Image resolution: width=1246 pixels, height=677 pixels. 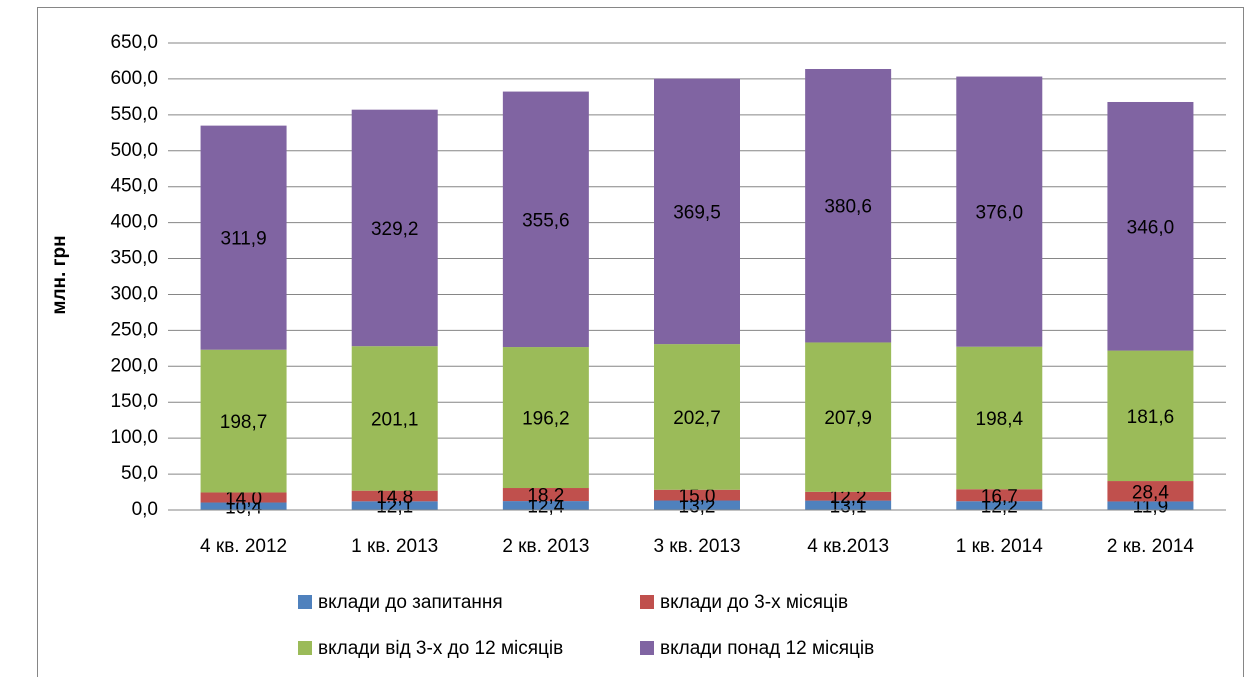 I want to click on data-label: 181,6, so click(x=1151, y=417).